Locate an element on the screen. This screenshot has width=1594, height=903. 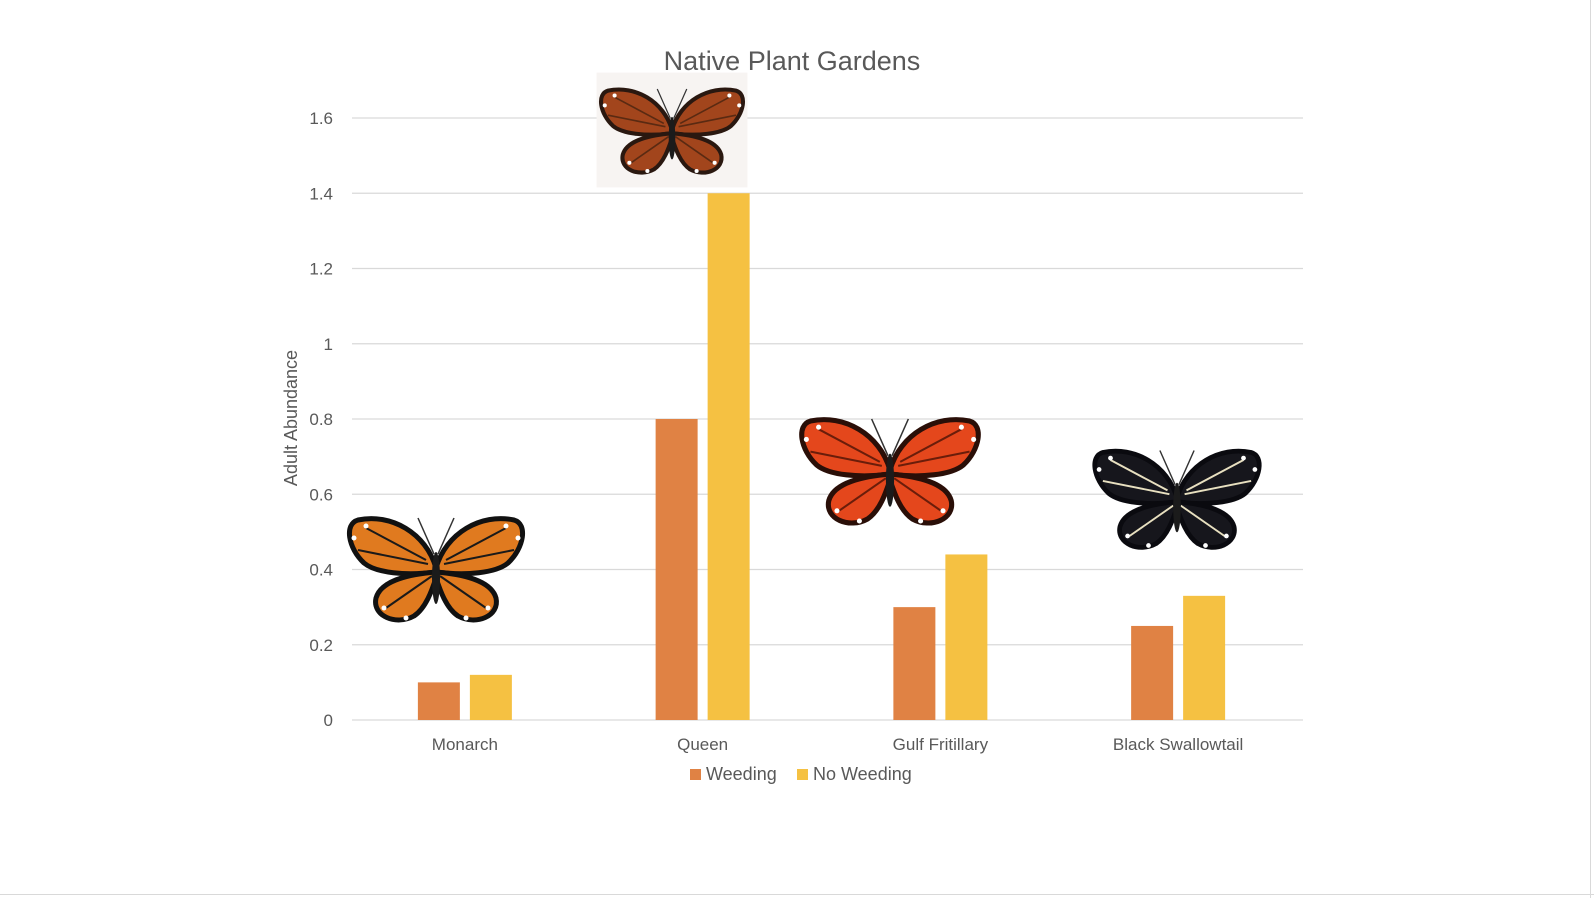
x-tick-label: Queen is located at coordinates (702, 744).